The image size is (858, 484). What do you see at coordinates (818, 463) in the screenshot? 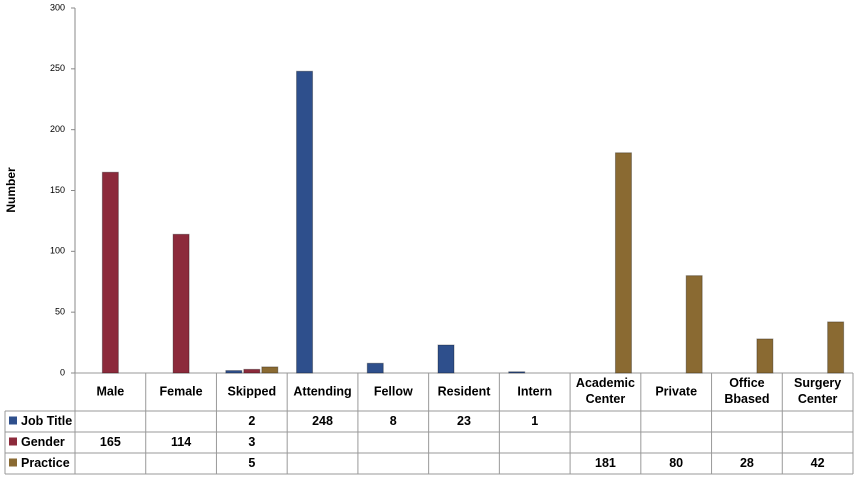
I see `table-cell: 42` at bounding box center [818, 463].